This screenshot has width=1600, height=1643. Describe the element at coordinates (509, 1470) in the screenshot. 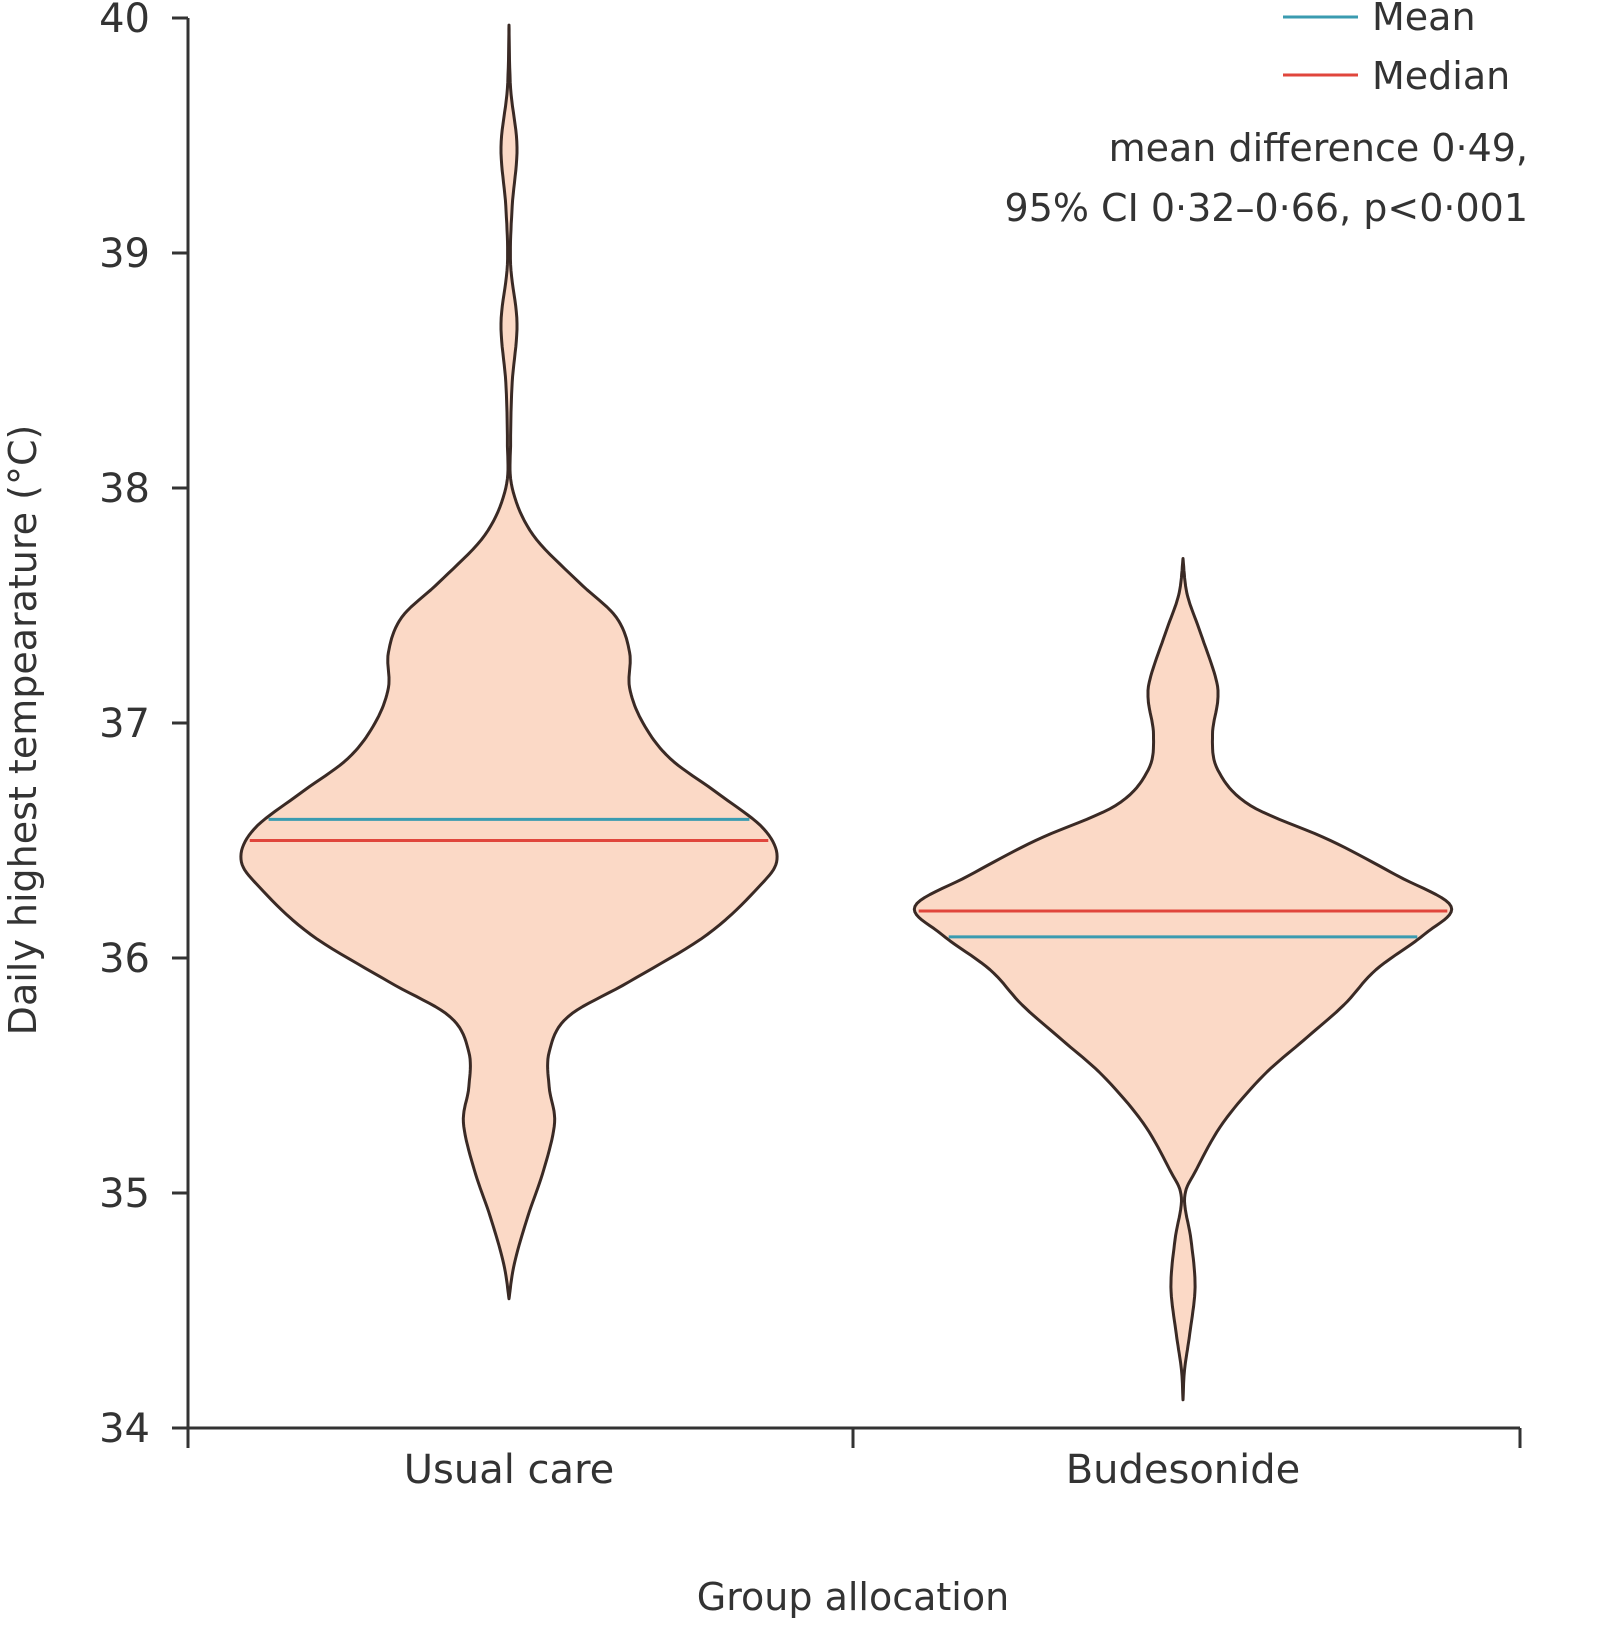

I see `x-tick-label: Usual care` at that location.